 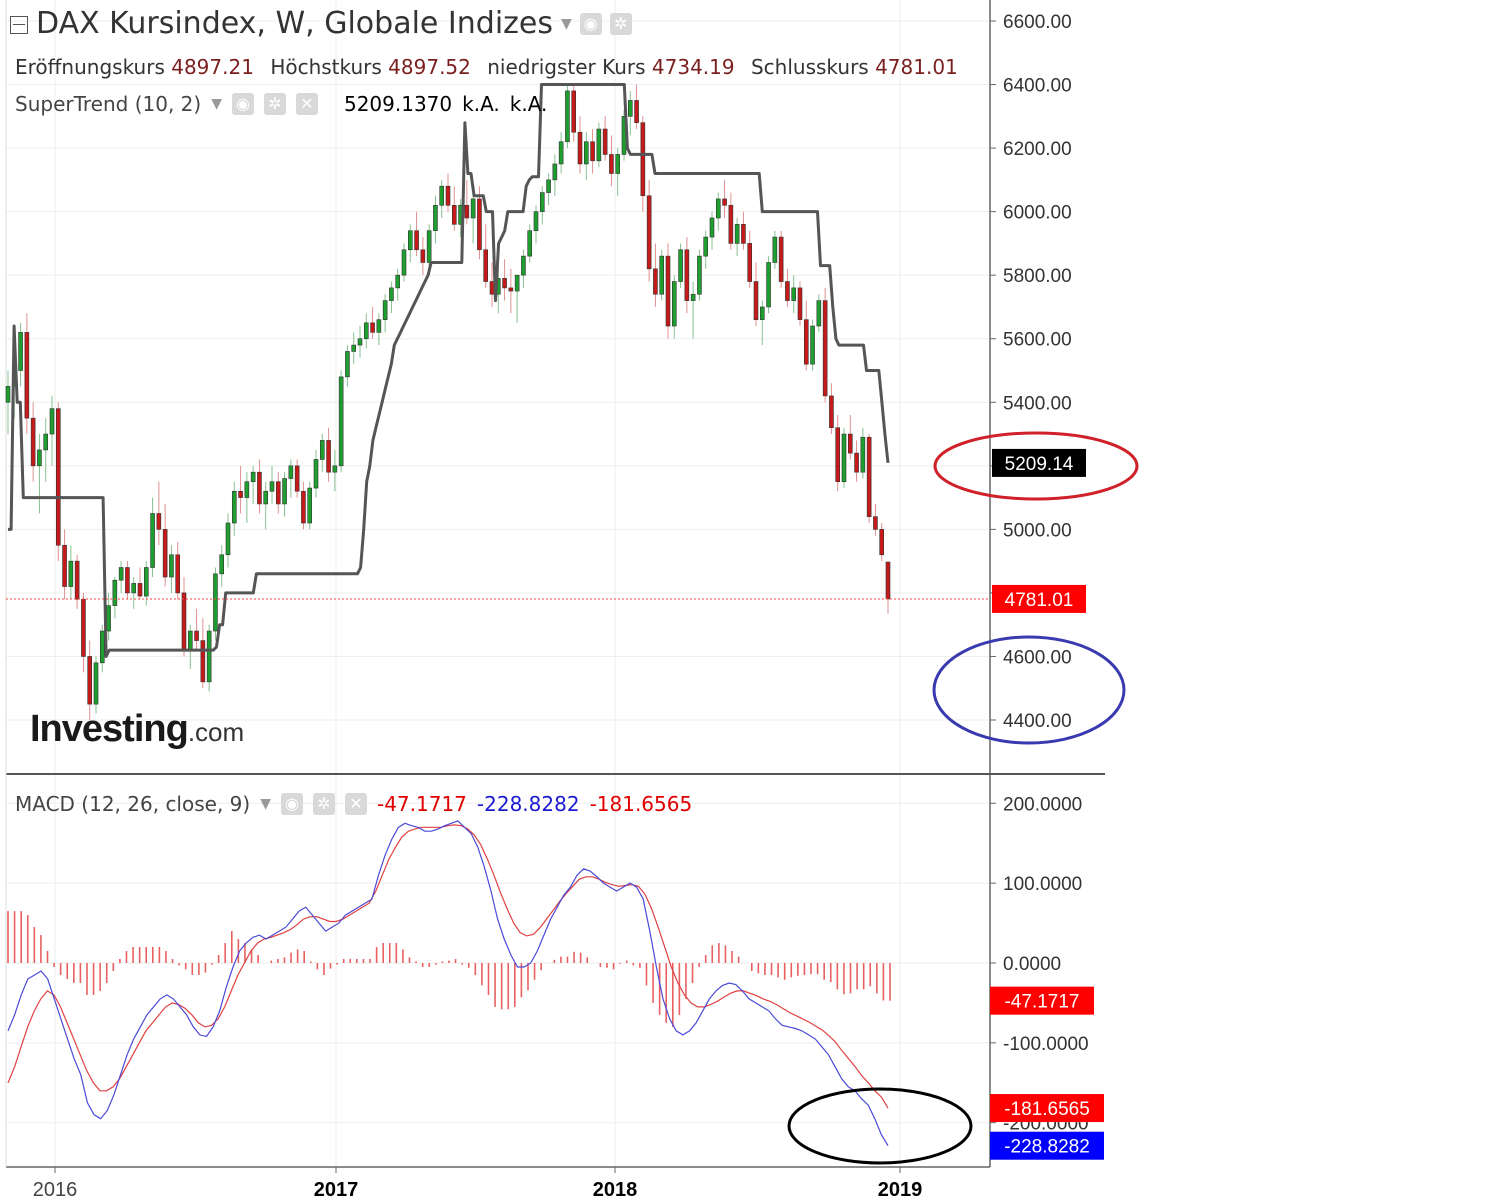 What do you see at coordinates (108, 104) in the screenshot?
I see `supertrend-label: SuperTrend (10, 2)` at bounding box center [108, 104].